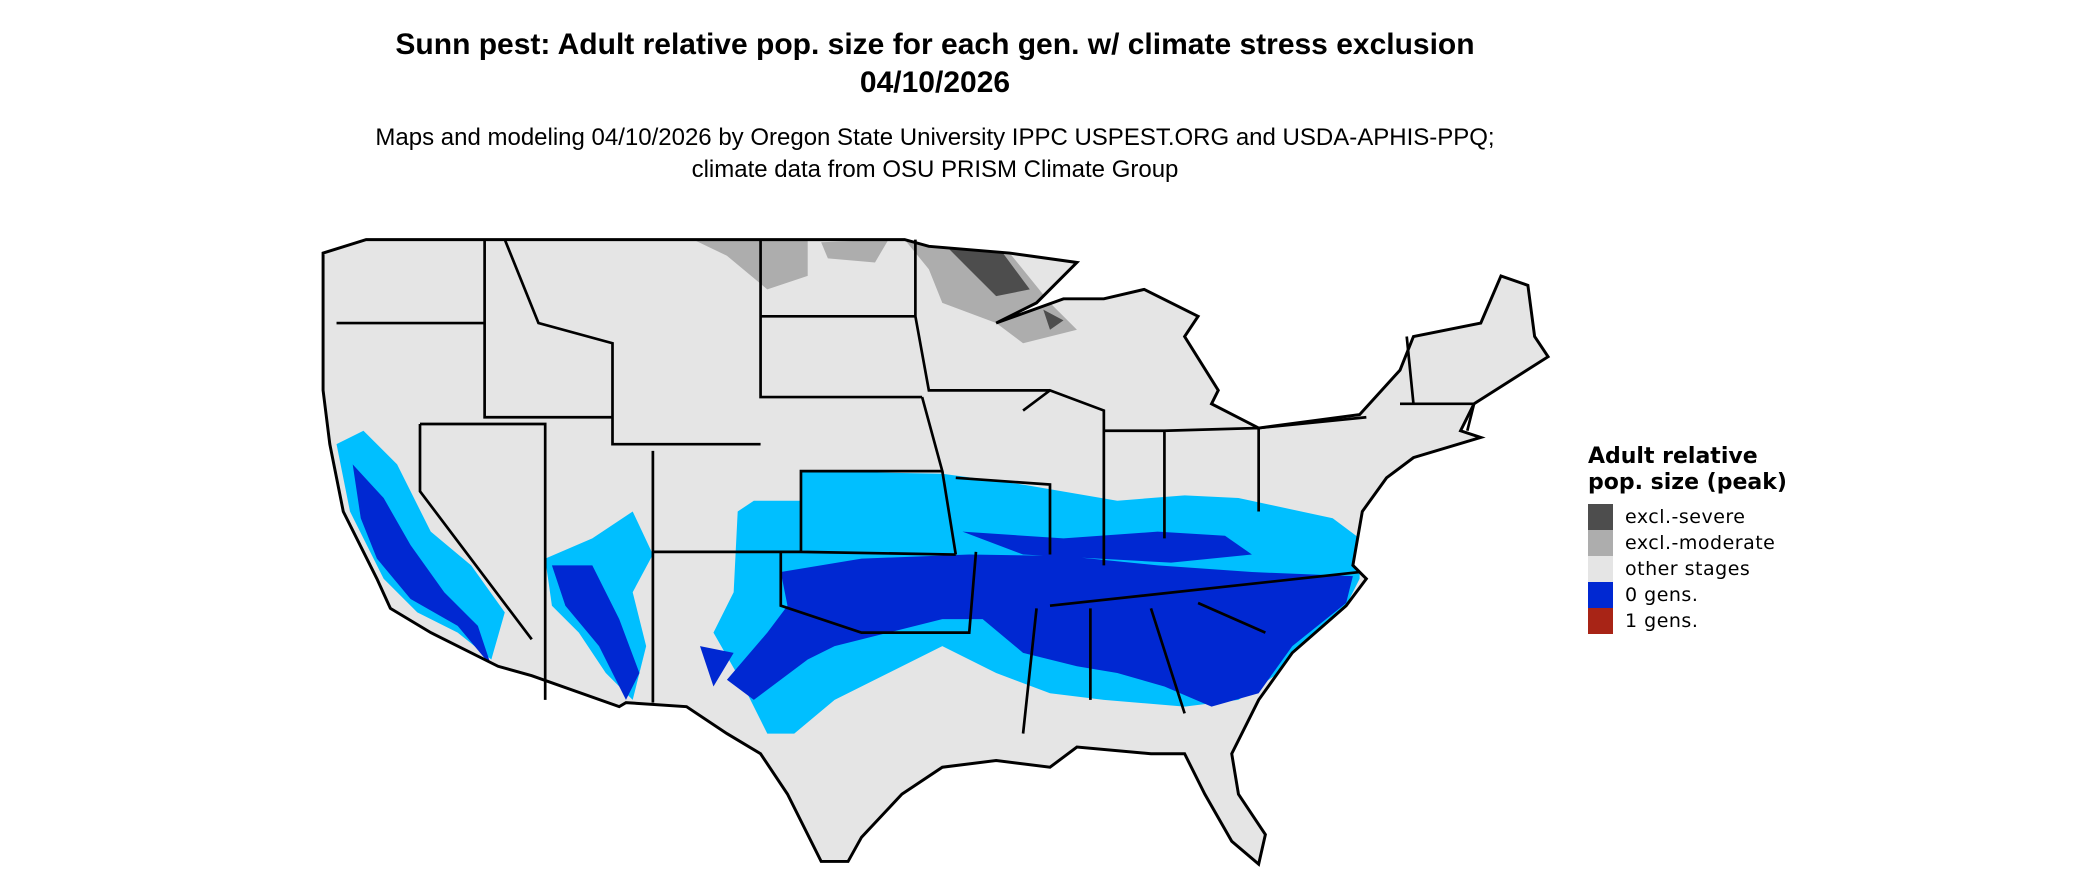  I want to click on legend-item-excl-severe: excl.-severe, so click(1698, 517).